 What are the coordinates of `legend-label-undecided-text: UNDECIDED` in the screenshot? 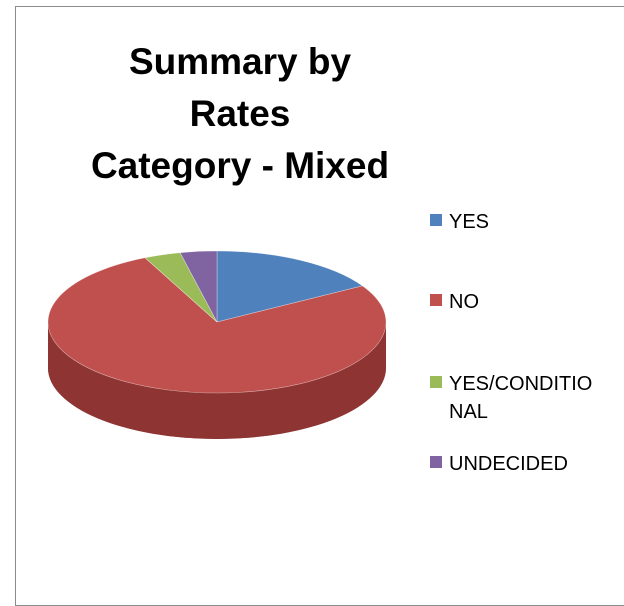 It's located at (508, 464).